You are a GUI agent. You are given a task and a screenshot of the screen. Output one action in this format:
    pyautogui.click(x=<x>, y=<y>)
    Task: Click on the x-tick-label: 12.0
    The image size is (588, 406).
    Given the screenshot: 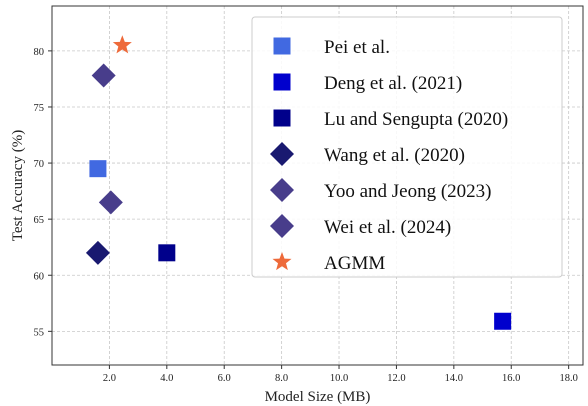 What is the action you would take?
    pyautogui.click(x=396, y=378)
    